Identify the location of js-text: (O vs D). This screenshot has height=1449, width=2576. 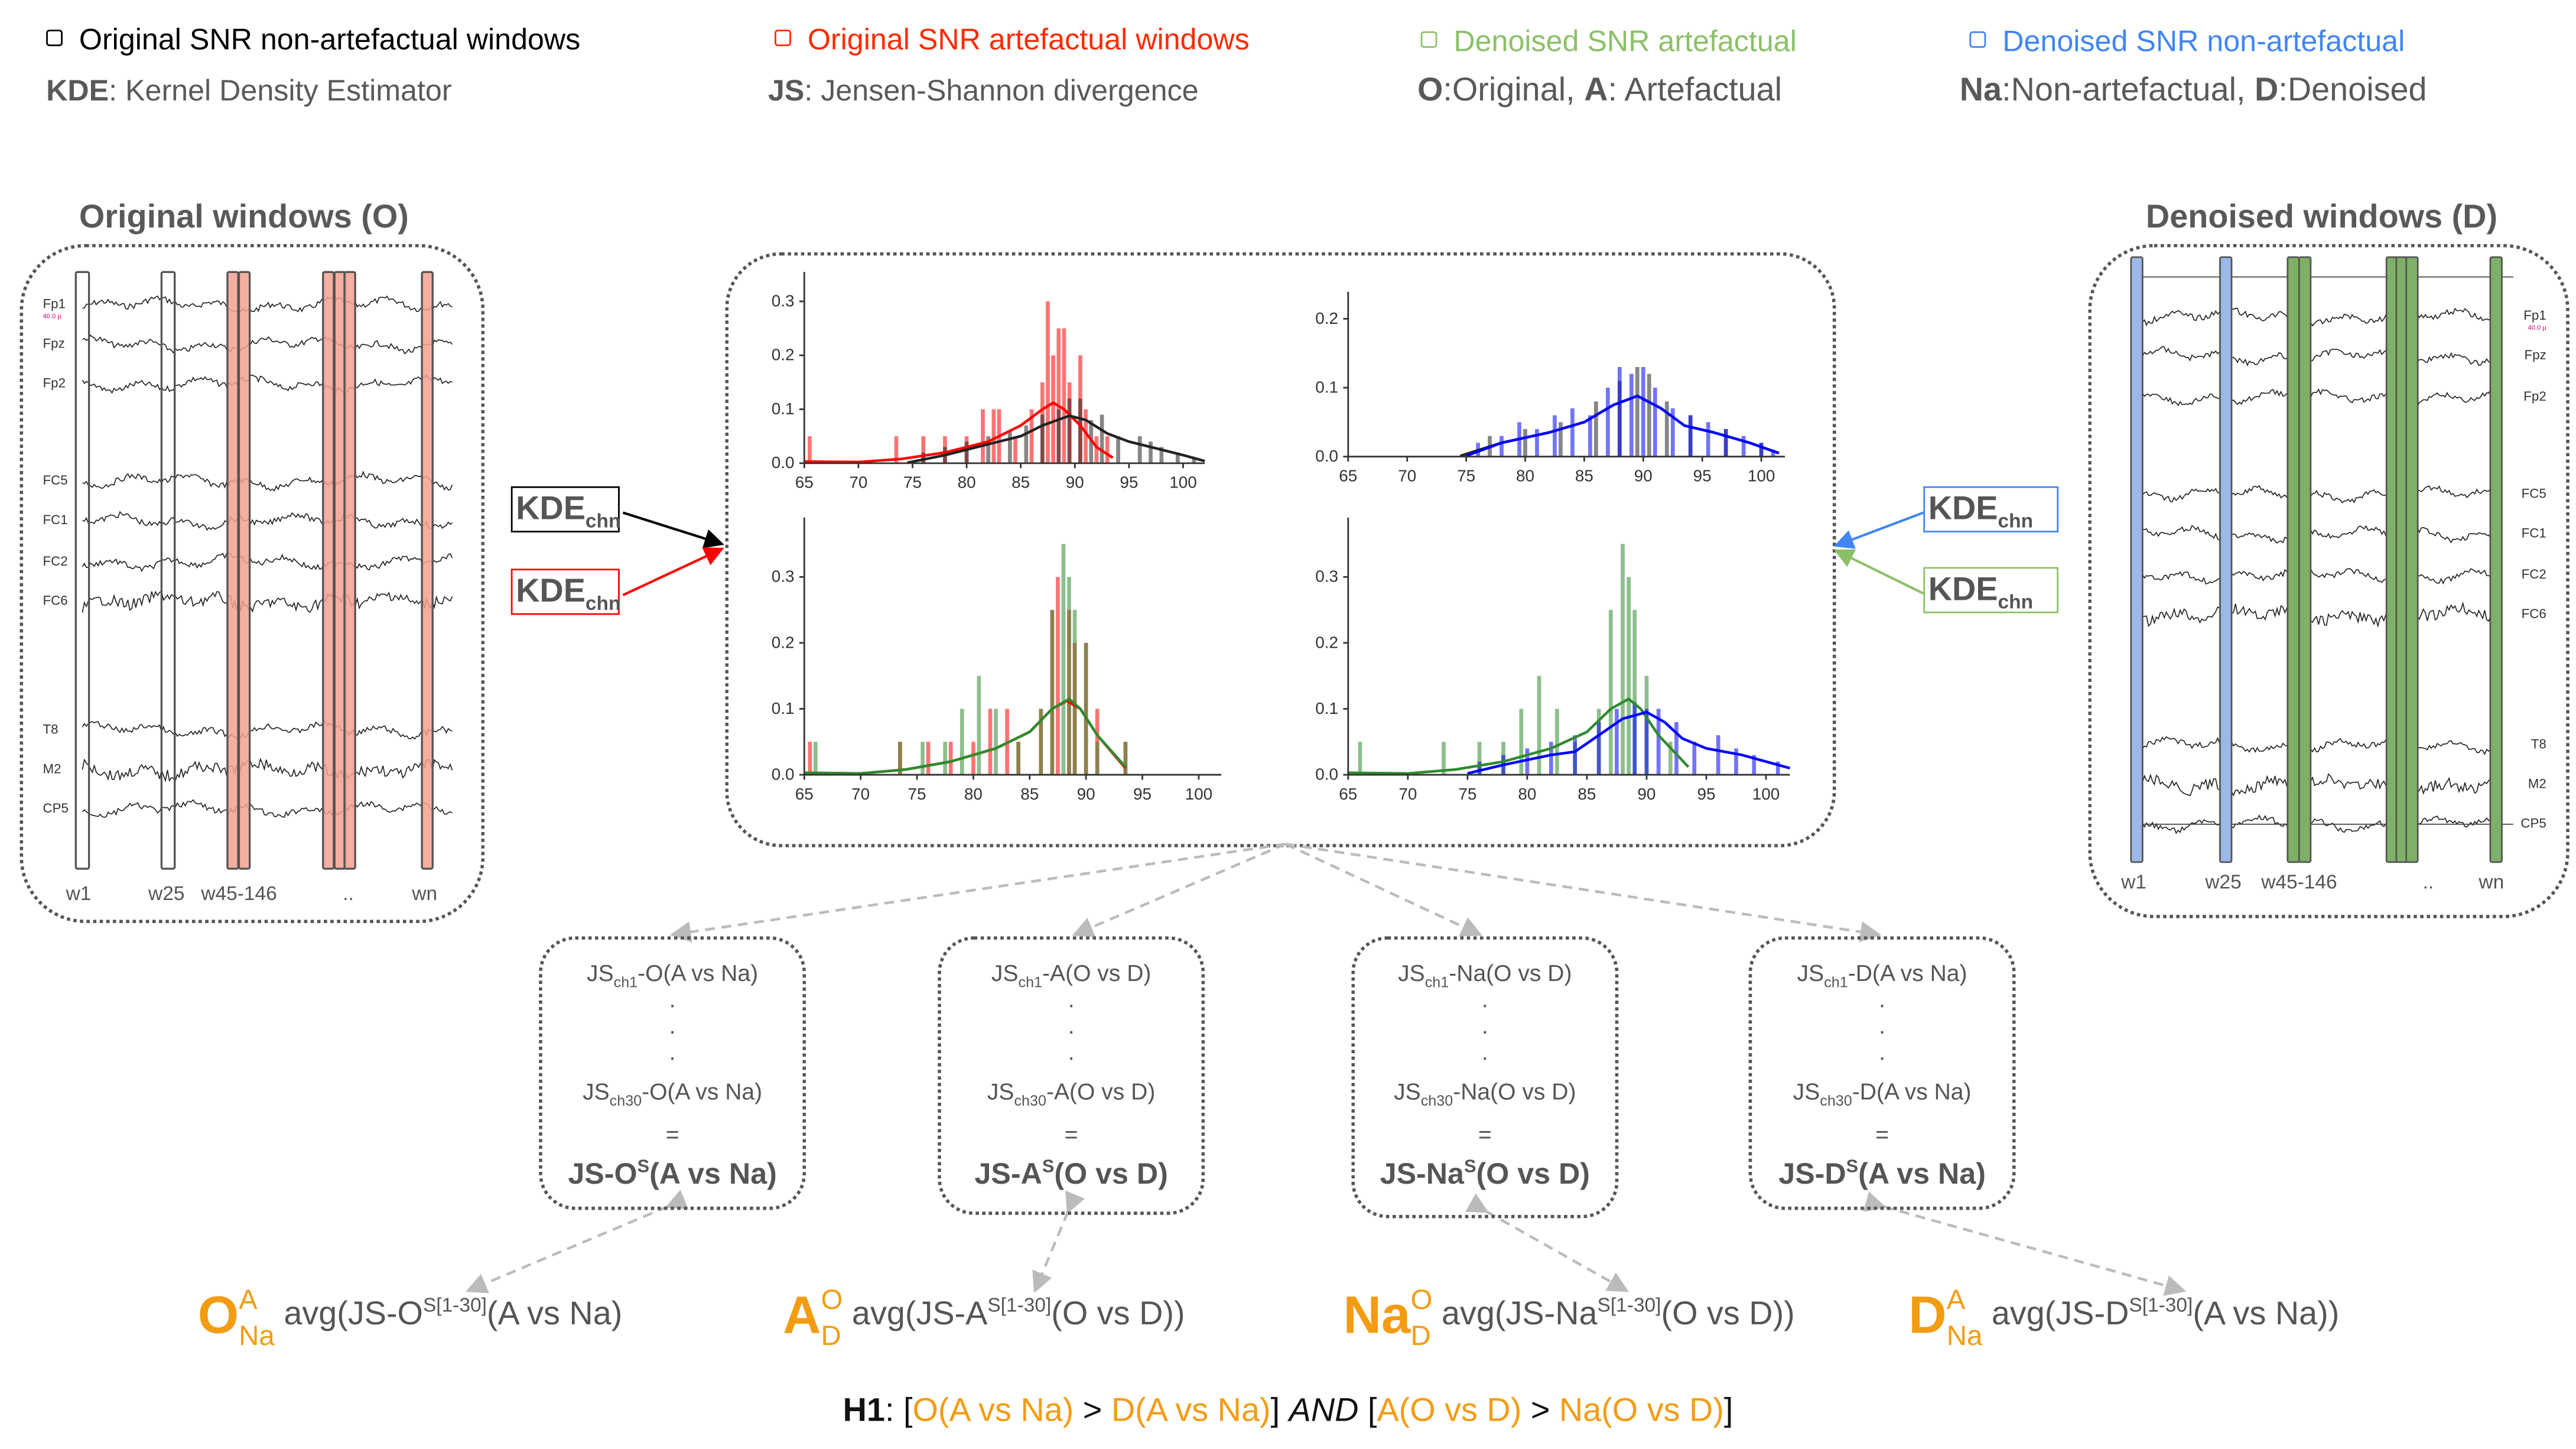
(1111, 1174).